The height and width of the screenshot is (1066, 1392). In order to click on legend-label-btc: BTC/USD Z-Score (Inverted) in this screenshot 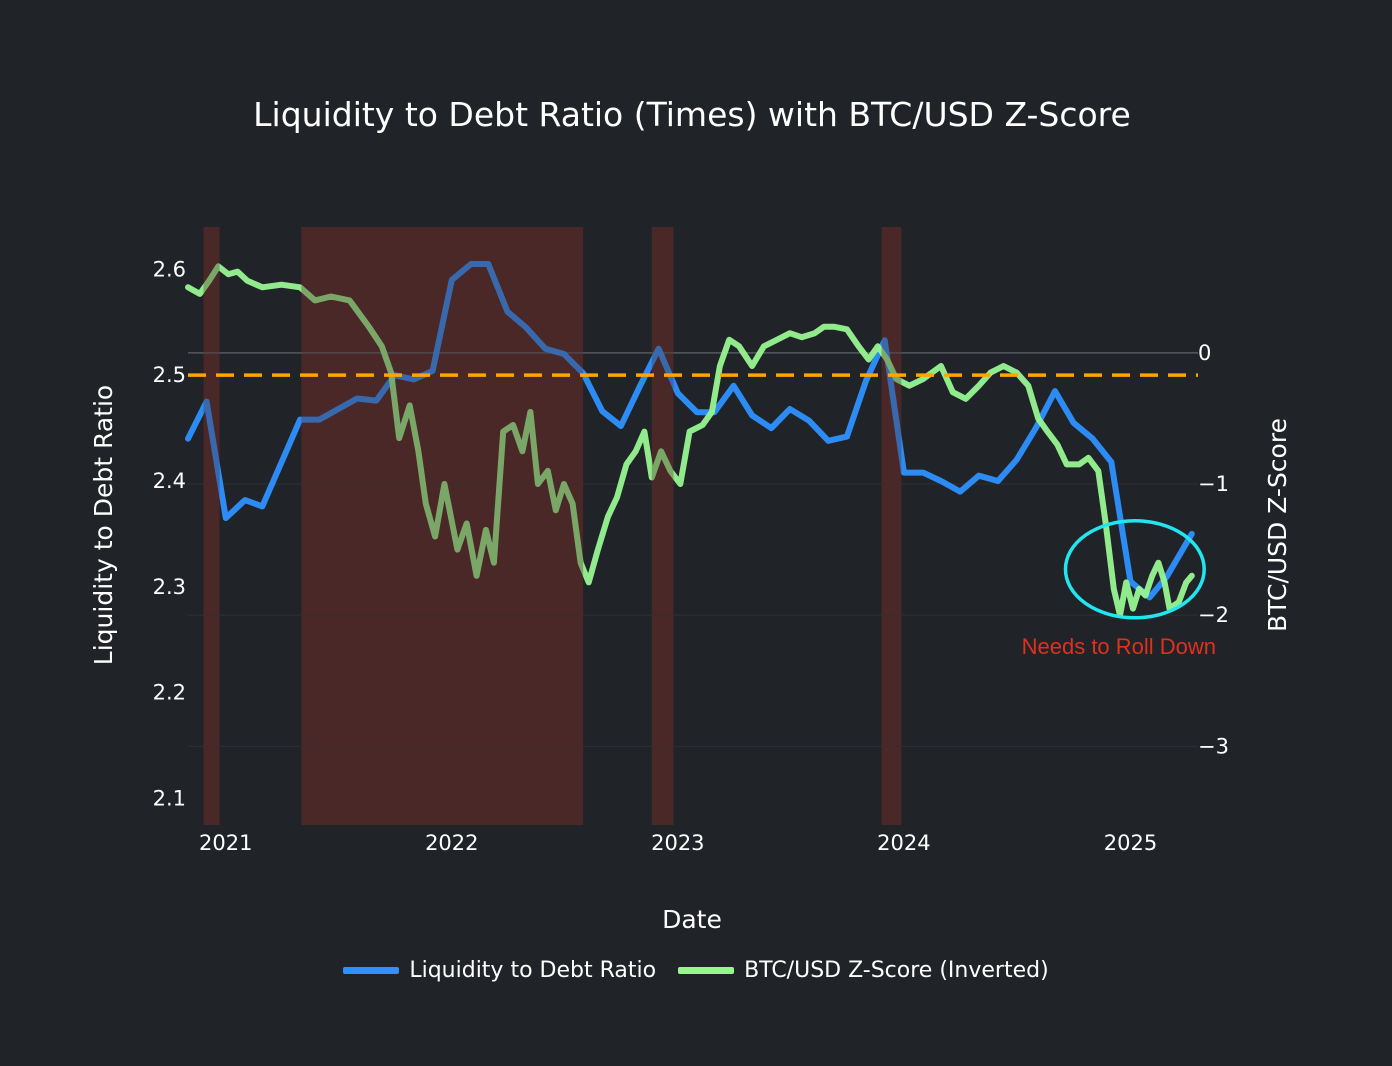, I will do `click(896, 970)`.